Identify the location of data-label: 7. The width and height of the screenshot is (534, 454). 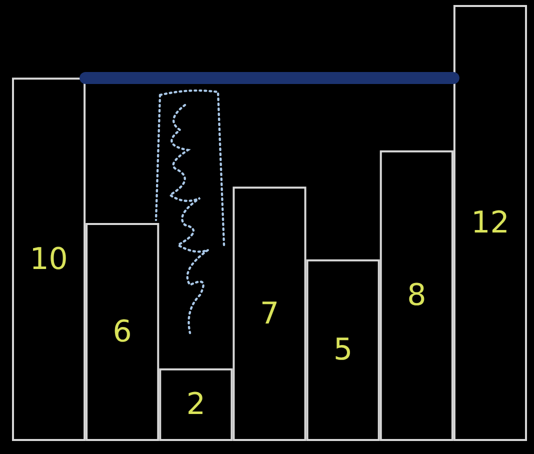
(270, 314).